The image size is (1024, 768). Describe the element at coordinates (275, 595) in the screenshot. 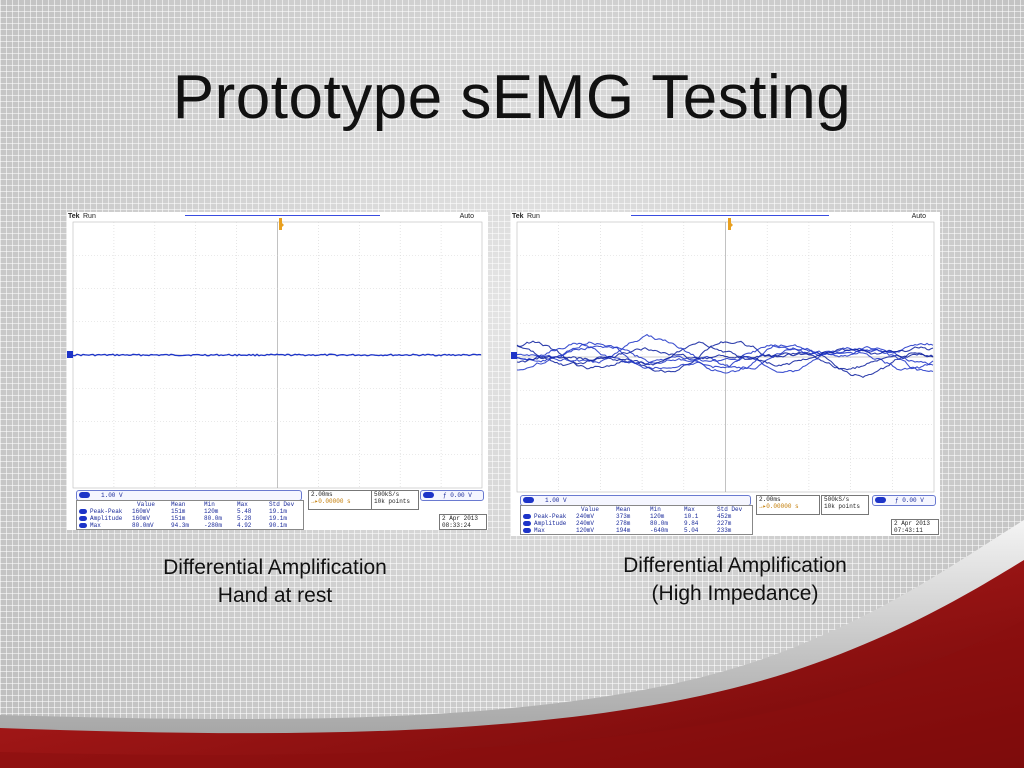

I see `caption-left-line2: Hand at rest` at that location.